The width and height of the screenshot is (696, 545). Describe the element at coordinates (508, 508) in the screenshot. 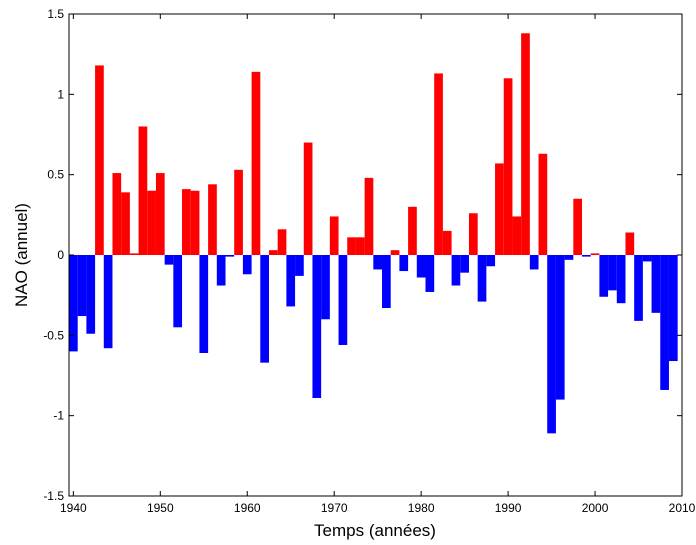

I see `x-tick-label: 1990` at that location.